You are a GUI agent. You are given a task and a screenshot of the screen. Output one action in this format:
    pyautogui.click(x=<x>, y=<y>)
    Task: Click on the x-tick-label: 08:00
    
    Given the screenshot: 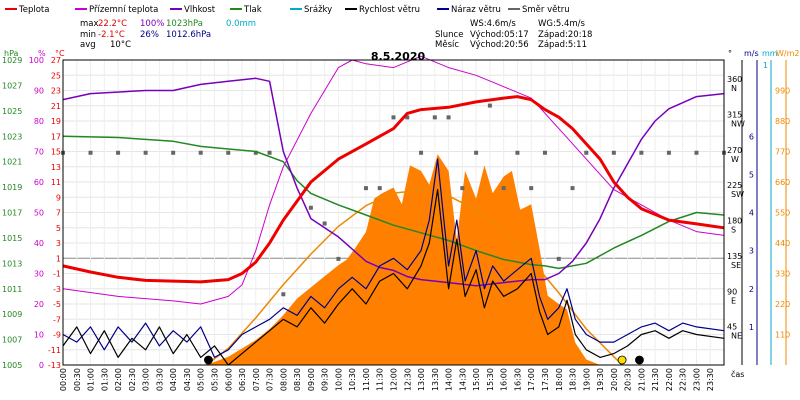 What is the action you would take?
    pyautogui.click(x=283, y=379)
    